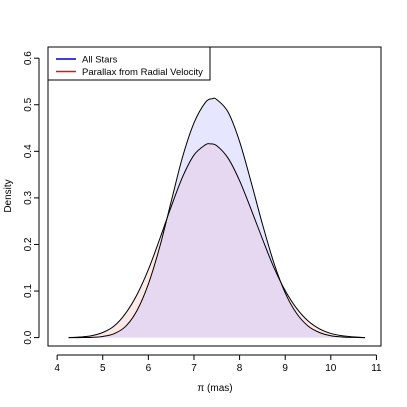 This screenshot has width=407, height=407. I want to click on y-tick-label: 0.1, so click(28, 291).